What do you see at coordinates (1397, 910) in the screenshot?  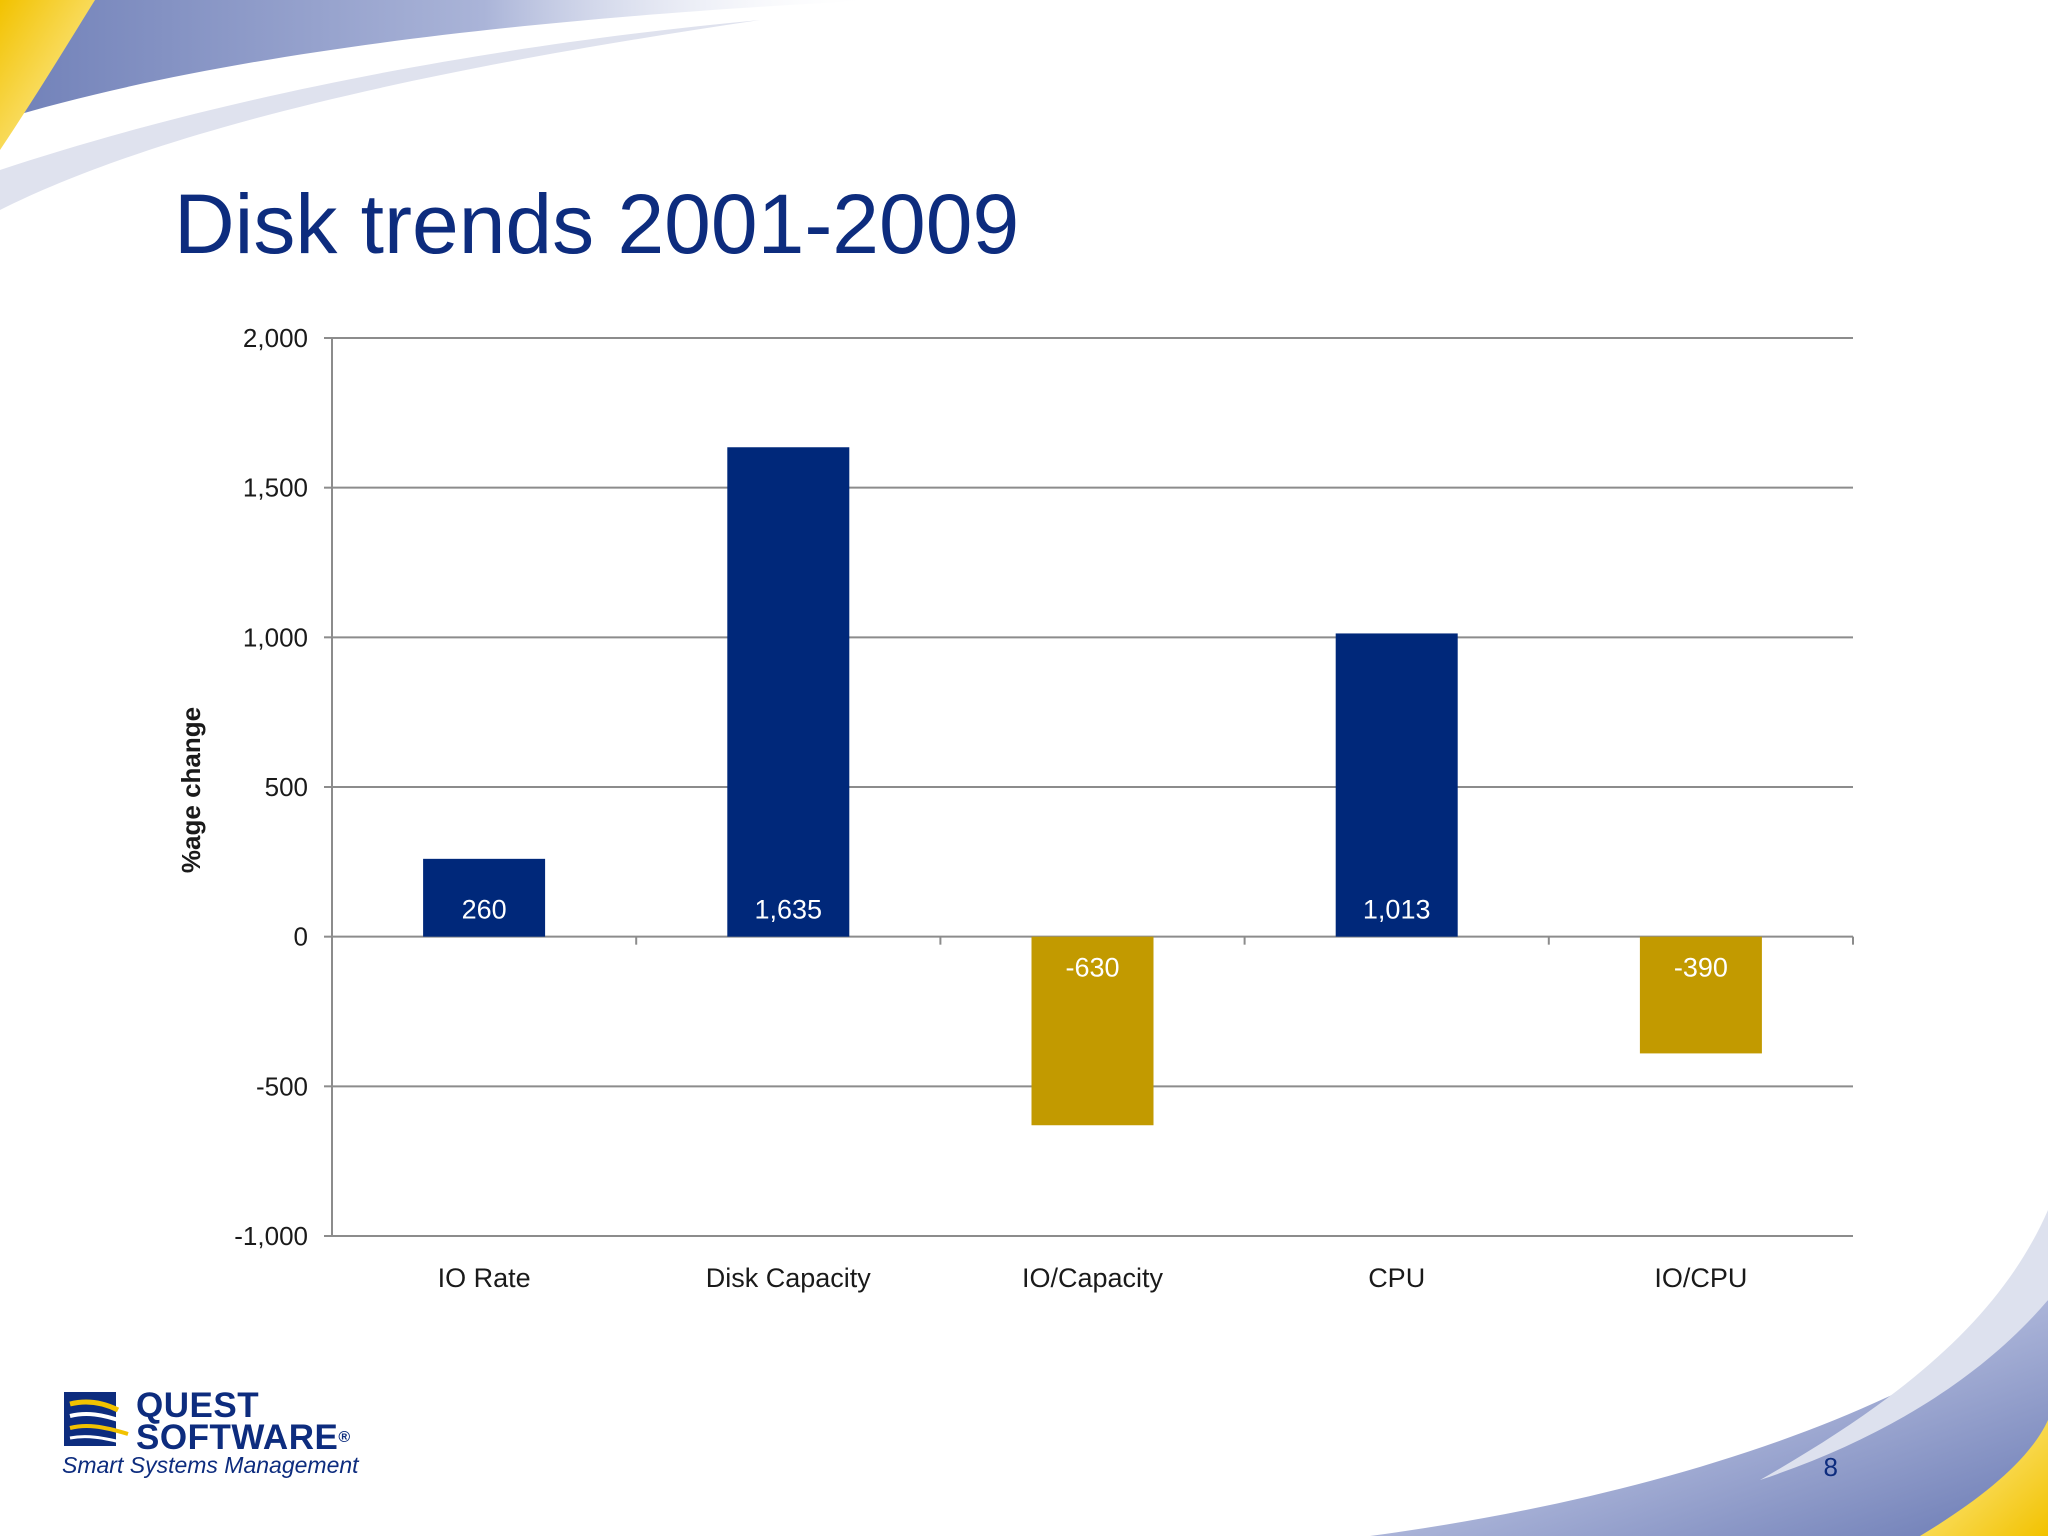 I see `data-label: 1,013` at bounding box center [1397, 910].